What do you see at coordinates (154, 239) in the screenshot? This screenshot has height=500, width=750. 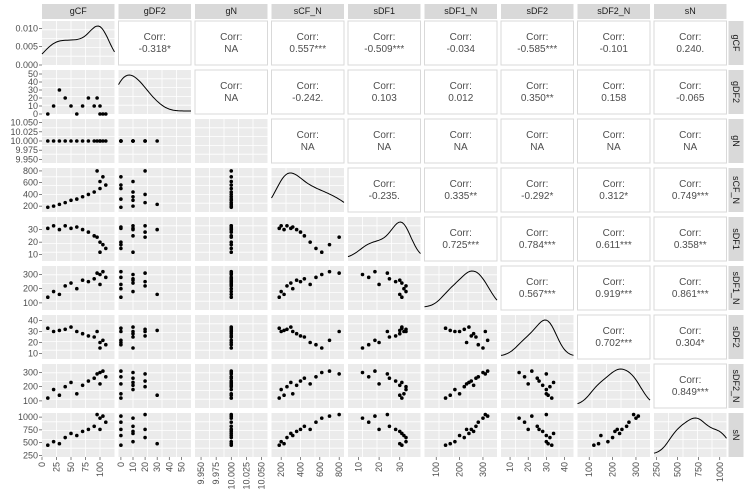 I see `panel-sDF1-gDF2` at bounding box center [154, 239].